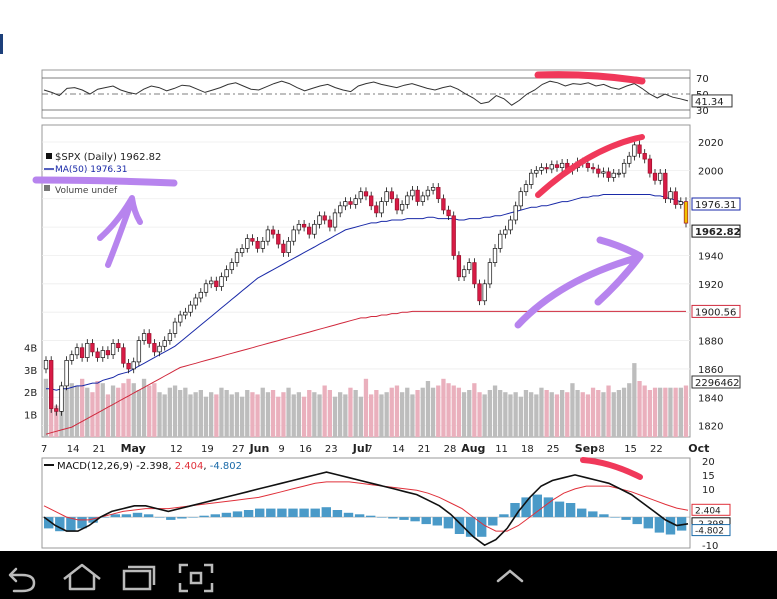  I want to click on recent-apps-icon, so click(139, 578).